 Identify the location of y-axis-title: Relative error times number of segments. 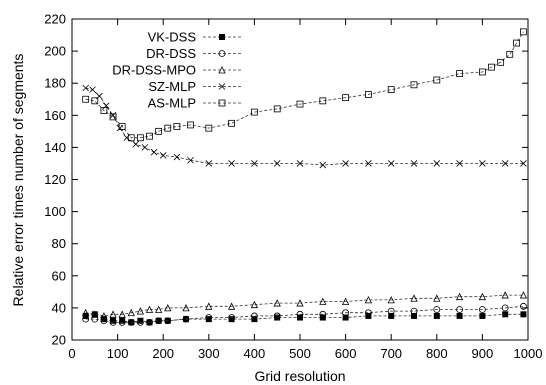
(18, 180).